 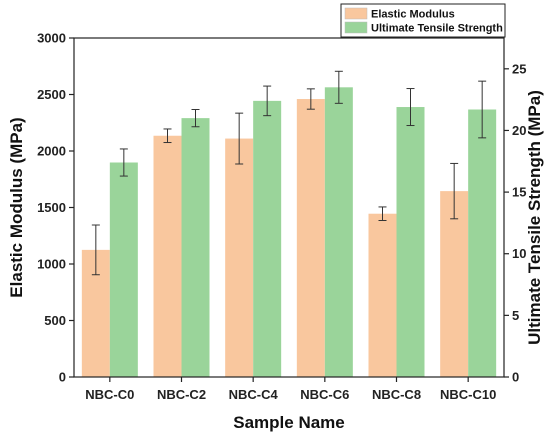 What do you see at coordinates (396, 394) in the screenshot?
I see `x-tick-label: NBC-C8` at bounding box center [396, 394].